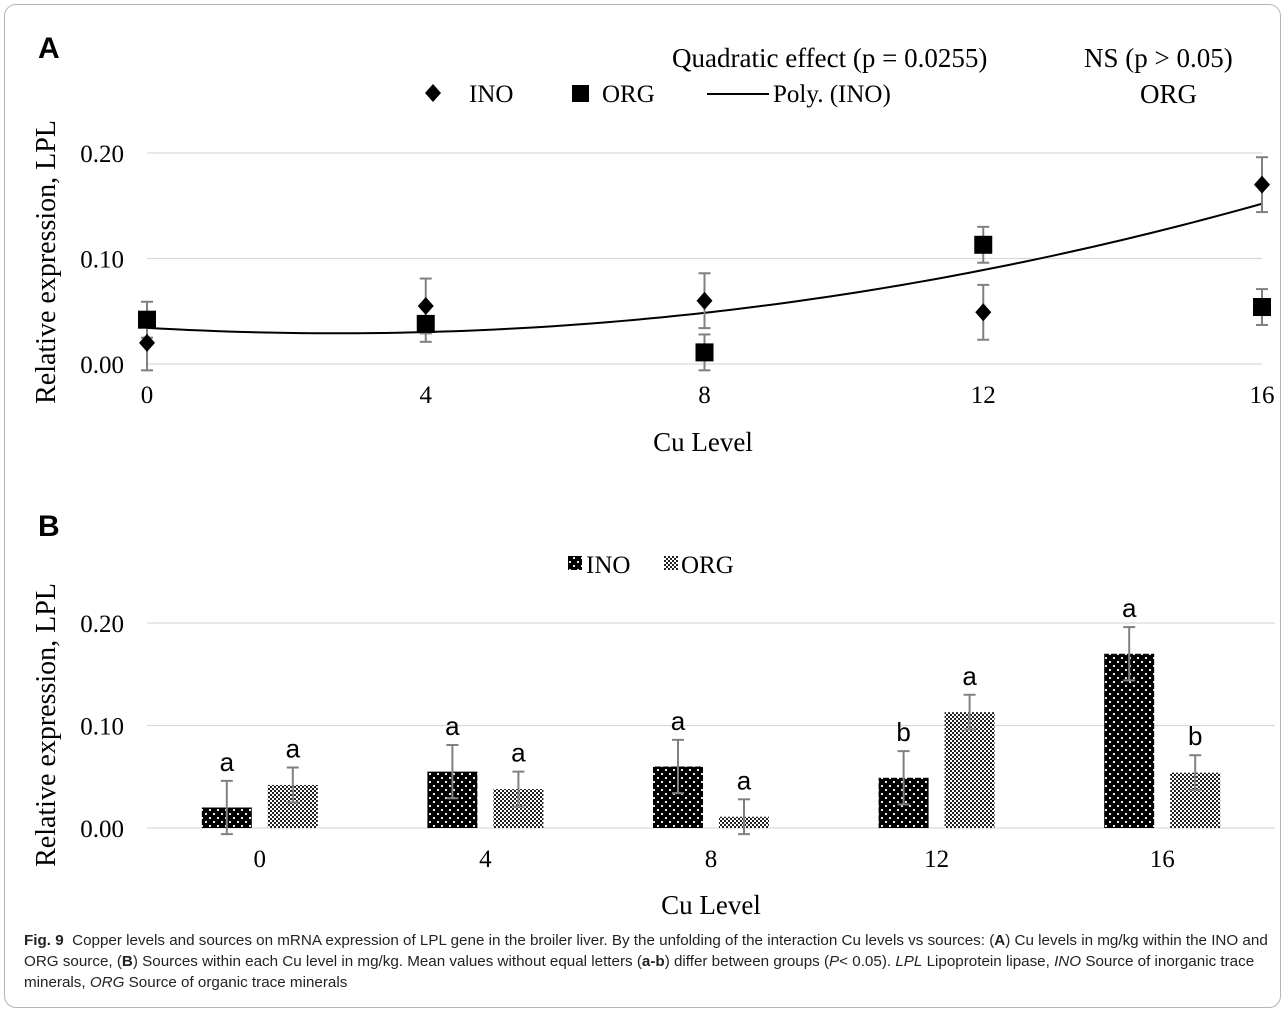 The width and height of the screenshot is (1287, 1014). What do you see at coordinates (485, 859) in the screenshot?
I see `panel-b-x-tick-label: 4` at bounding box center [485, 859].